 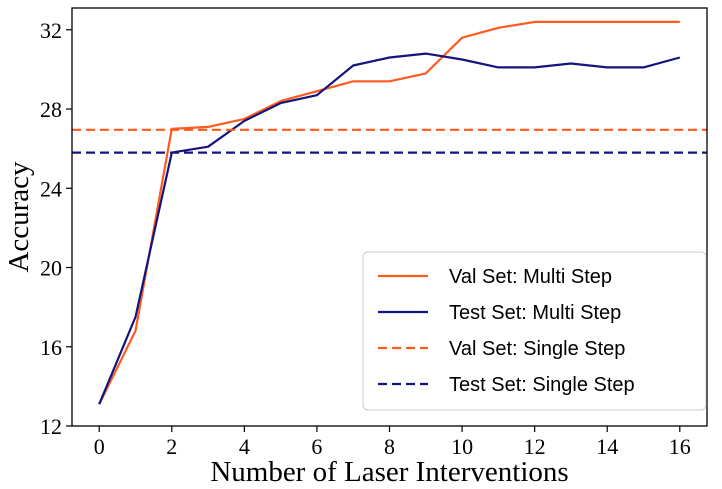 I want to click on legend-label: Val Set: Single Step, so click(x=537, y=349).